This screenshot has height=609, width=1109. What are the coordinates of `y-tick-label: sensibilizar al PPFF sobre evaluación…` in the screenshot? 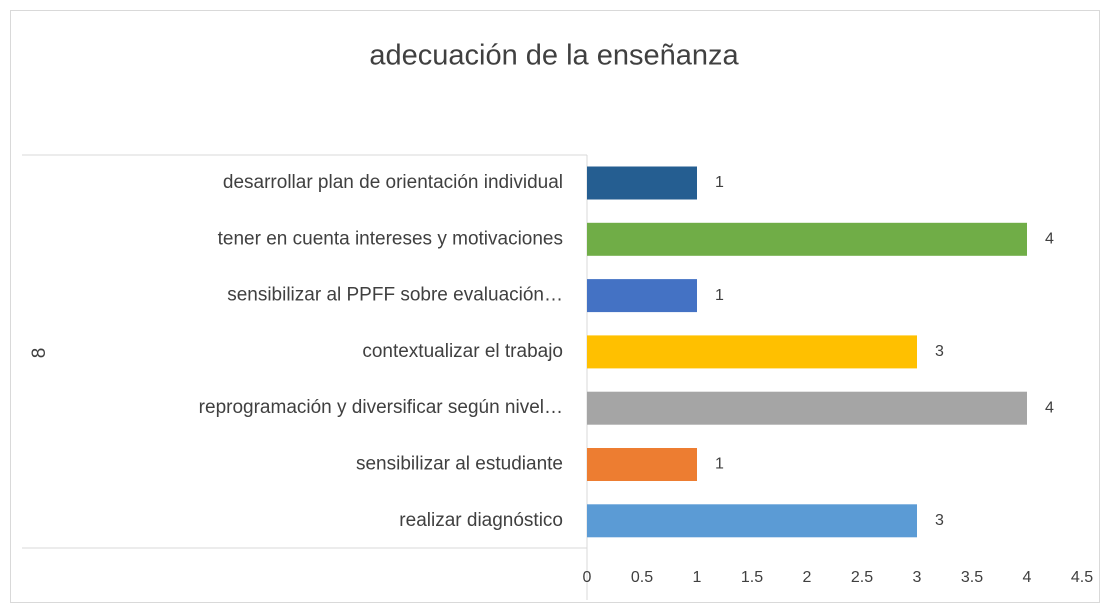 It's located at (395, 295).